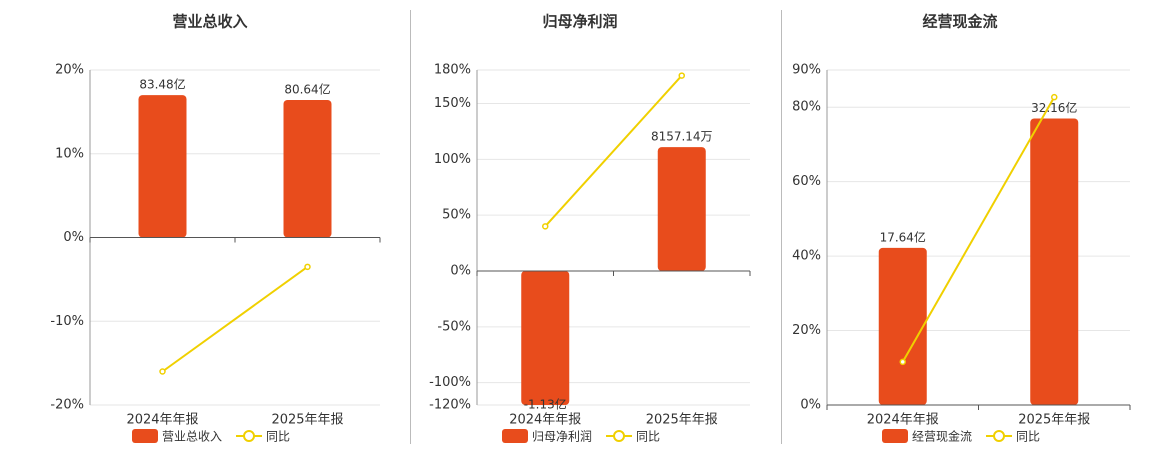  What do you see at coordinates (545, 404) in the screenshot?
I see `value-label: -1.13亿` at bounding box center [545, 404].